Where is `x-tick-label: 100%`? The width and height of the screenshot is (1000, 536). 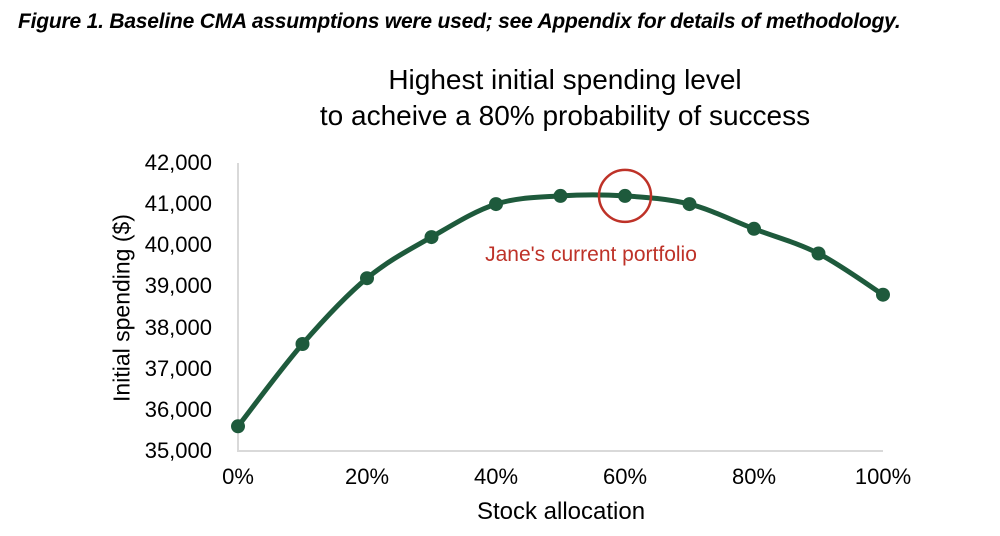 x-tick-label: 100% is located at coordinates (883, 476).